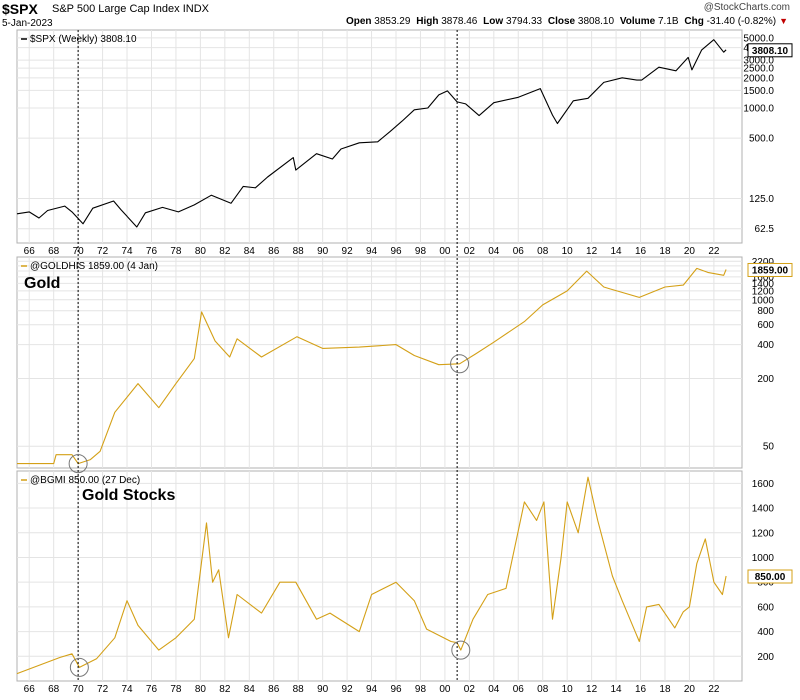 The width and height of the screenshot is (800, 700). Describe the element at coordinates (152, 251) in the screenshot. I see `x-tick-label: 76` at that location.